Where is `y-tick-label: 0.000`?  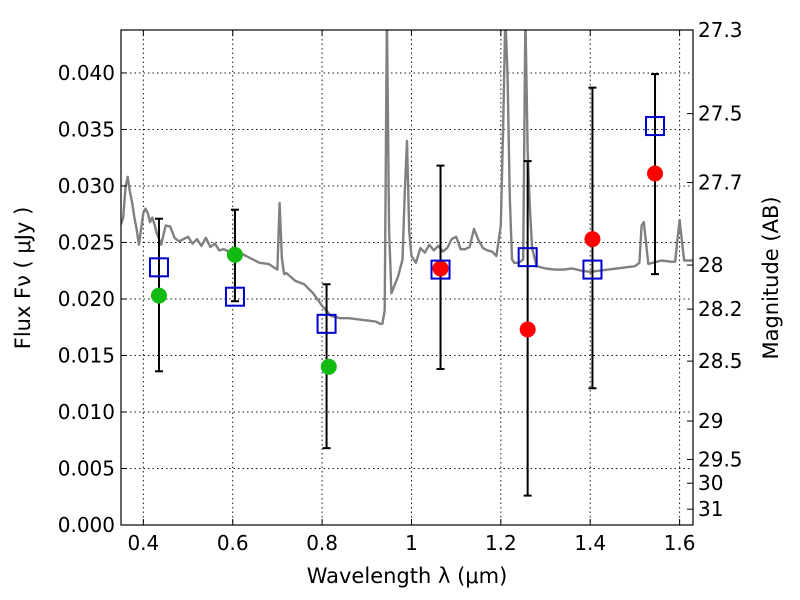 y-tick-label: 0.000 is located at coordinates (86, 525).